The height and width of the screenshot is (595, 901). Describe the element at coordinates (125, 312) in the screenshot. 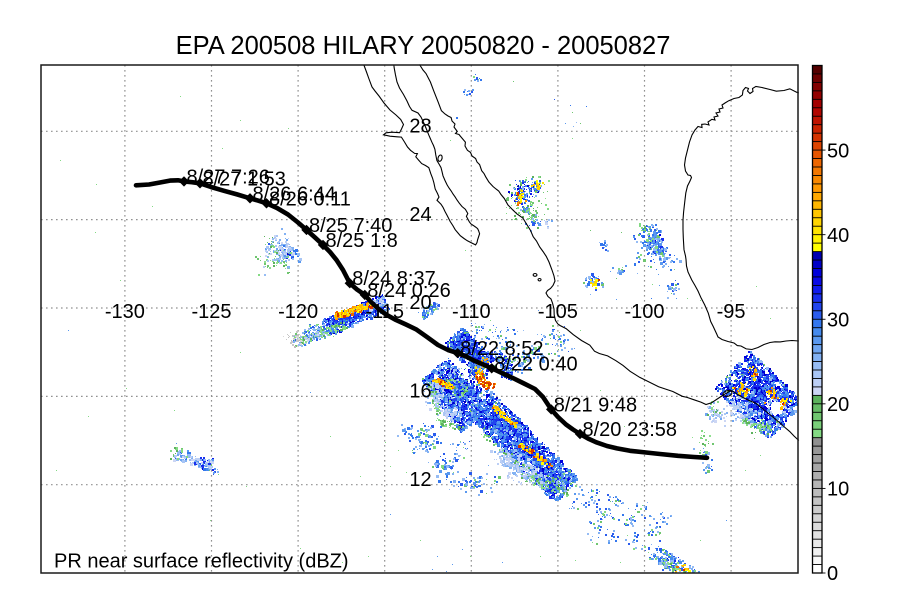

I see `svg-text: -130` at that location.